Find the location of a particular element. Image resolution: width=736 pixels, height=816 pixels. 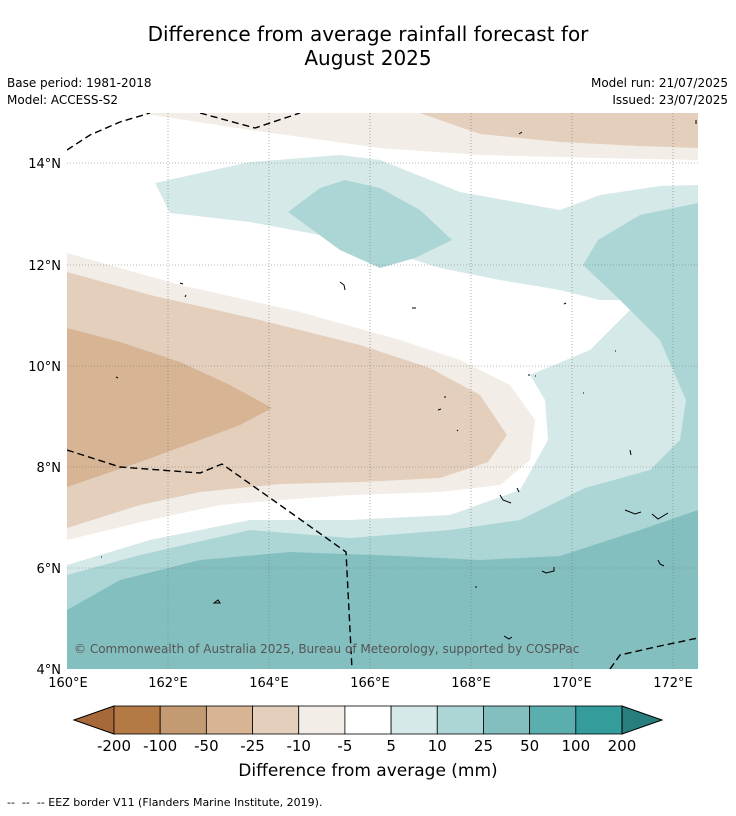

colorbar-extend-high is located at coordinates (642, 720).